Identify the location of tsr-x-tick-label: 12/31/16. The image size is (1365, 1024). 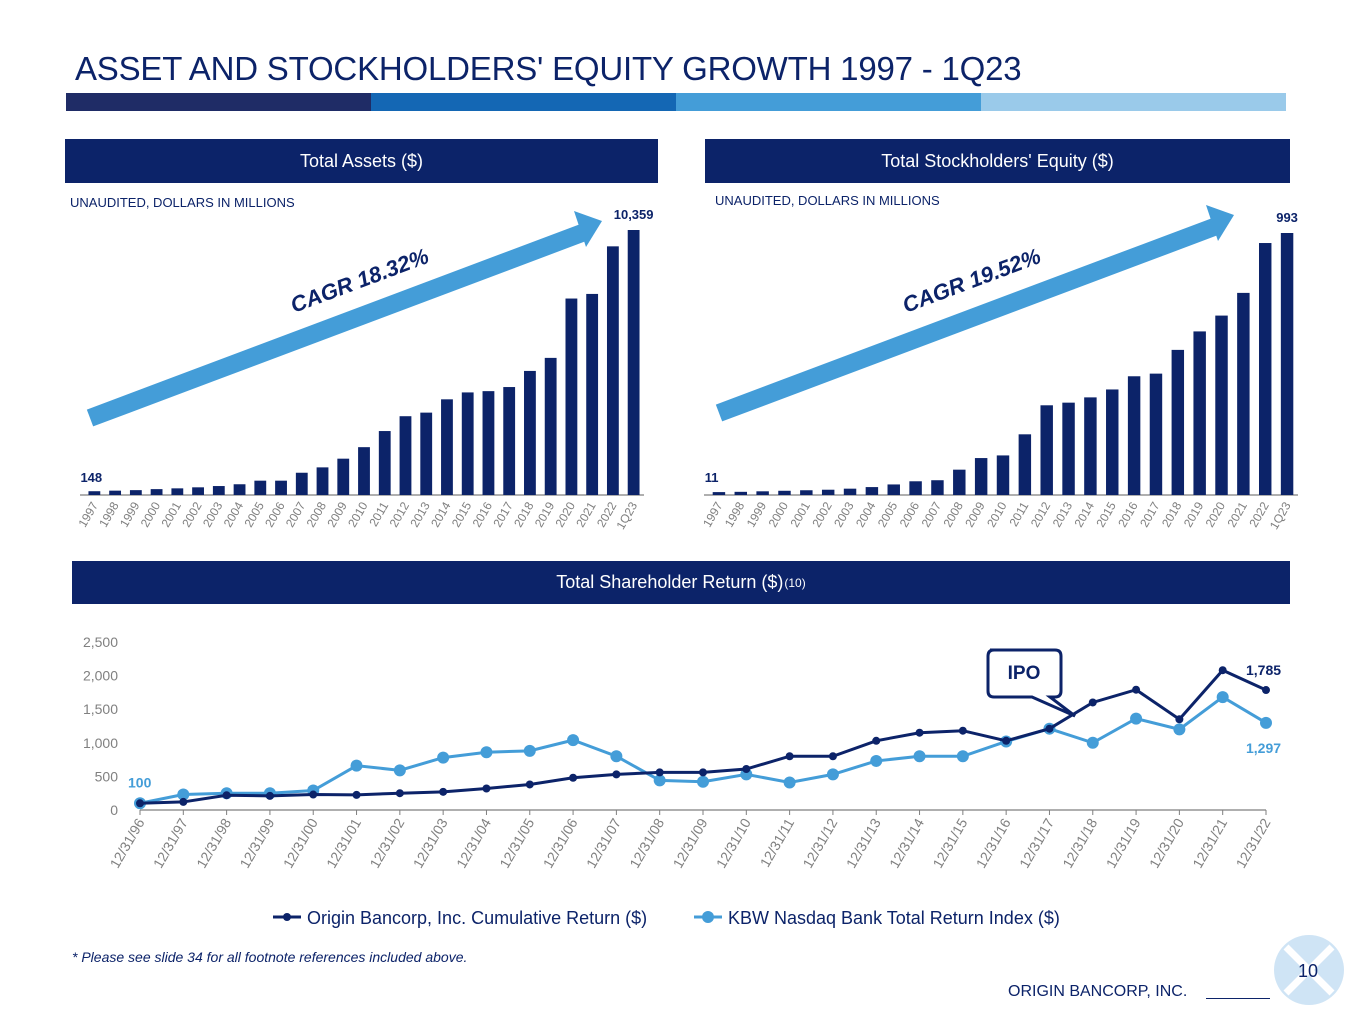
(993, 842).